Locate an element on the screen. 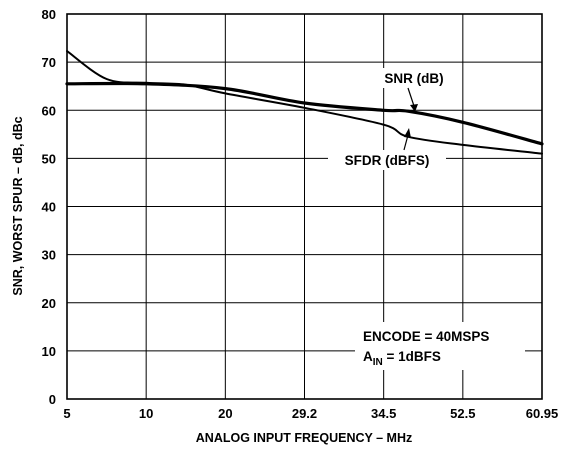 This screenshot has height=449, width=569. ain-subscript: IN is located at coordinates (378, 362).